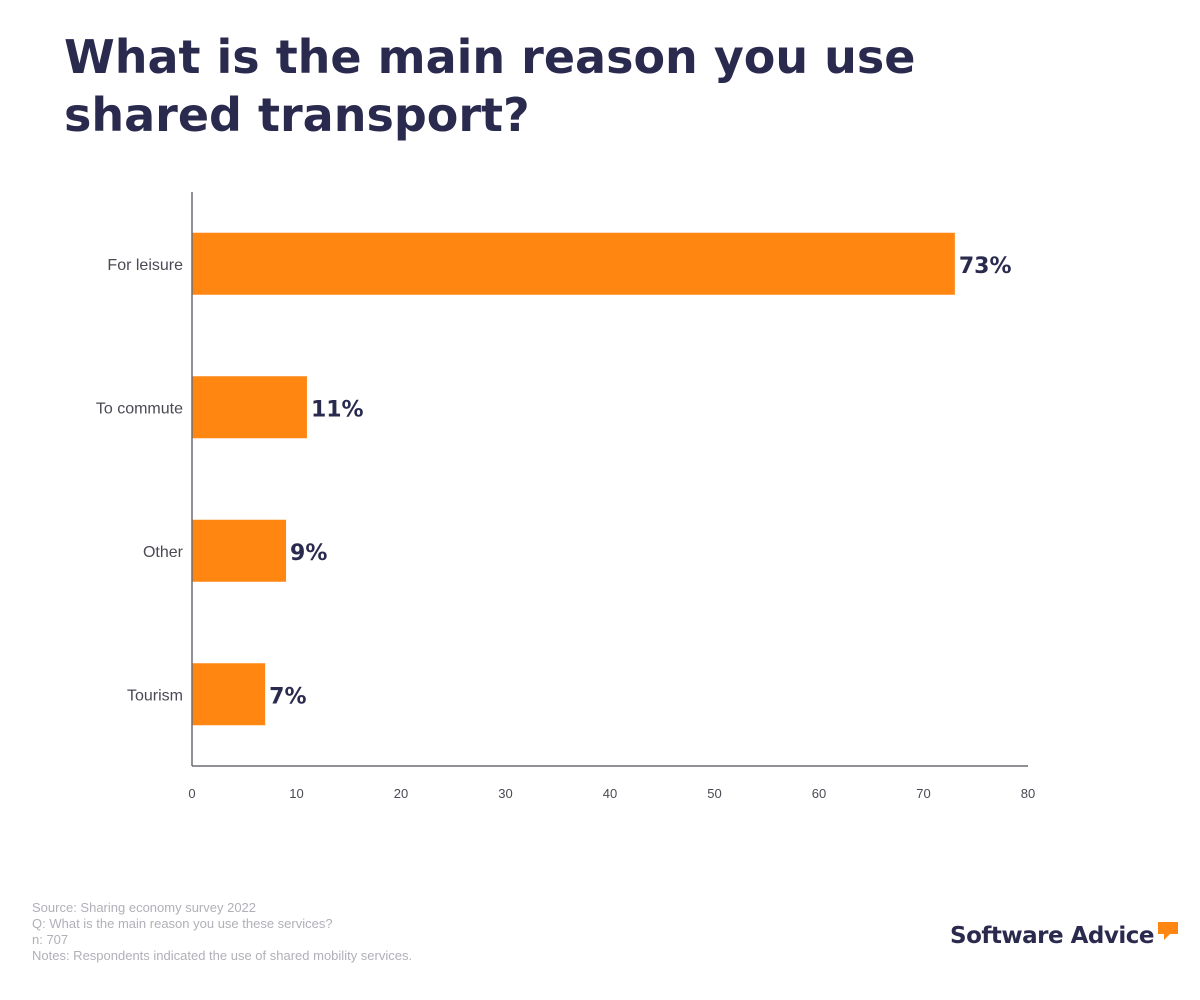 This screenshot has height=1000, width=1200. What do you see at coordinates (140, 481) in the screenshot?
I see `category-labels: For leisure To commute Other Tourism` at bounding box center [140, 481].